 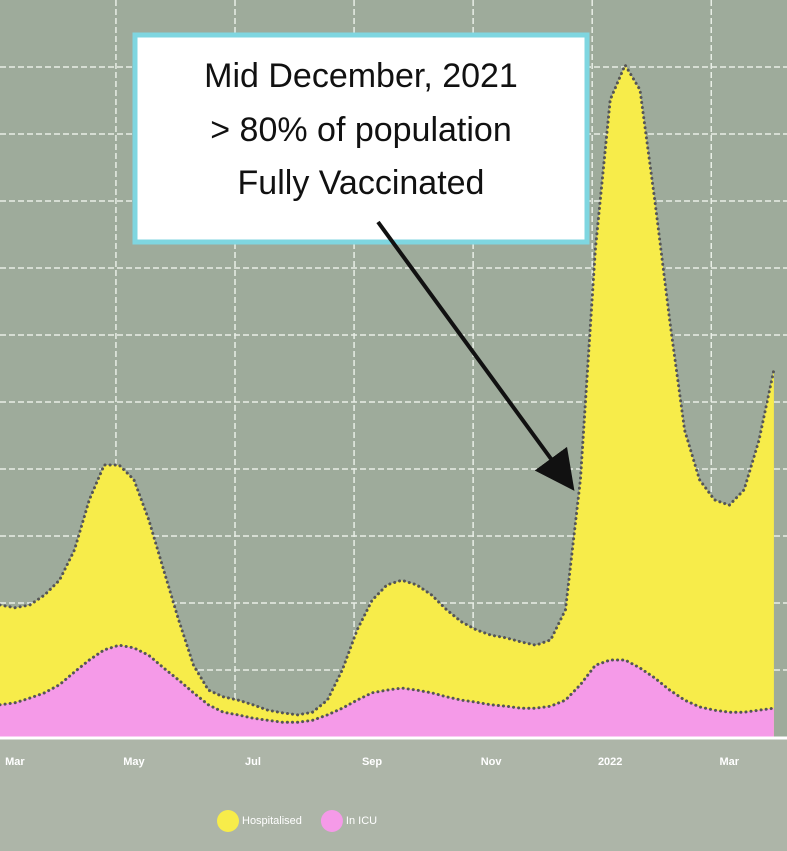 What do you see at coordinates (475, 355) in the screenshot?
I see `annotation-arrow` at bounding box center [475, 355].